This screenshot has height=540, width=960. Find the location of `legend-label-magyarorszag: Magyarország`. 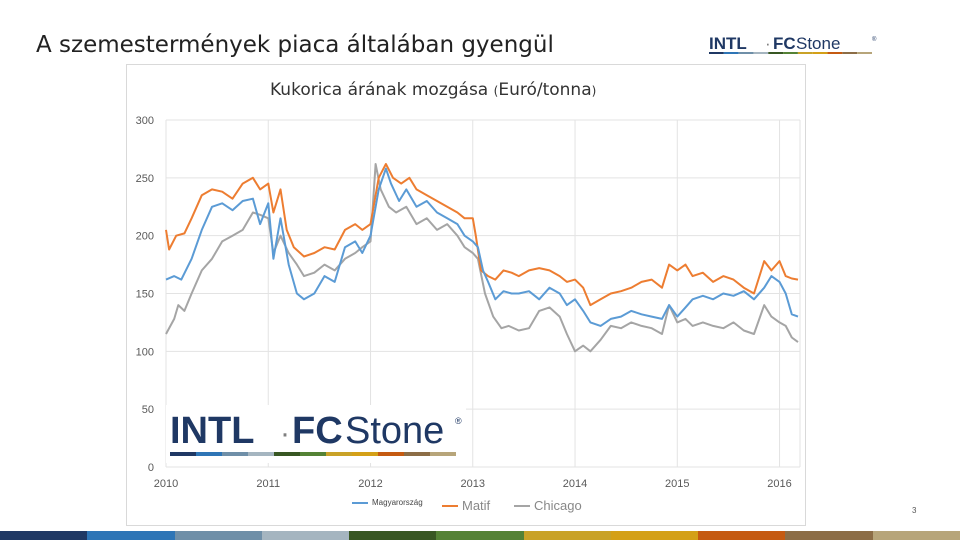

legend-label-magyarorszag: Magyarország is located at coordinates (397, 502).